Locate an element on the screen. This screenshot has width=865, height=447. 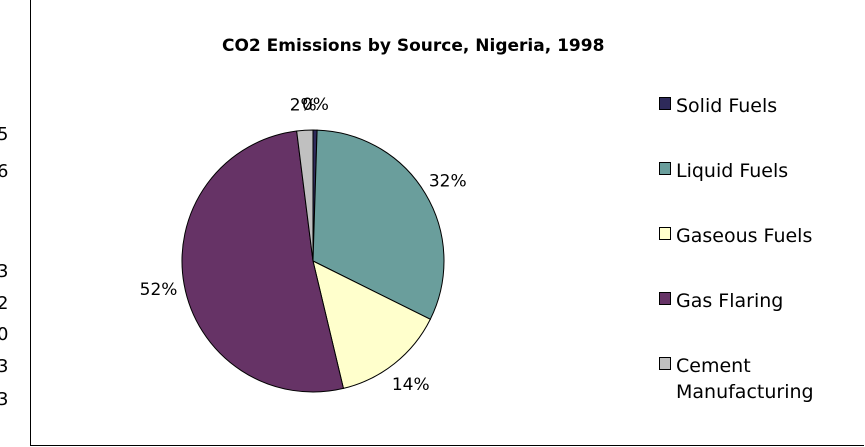
legend-swatch-cement-manufacturing is located at coordinates (665, 363).